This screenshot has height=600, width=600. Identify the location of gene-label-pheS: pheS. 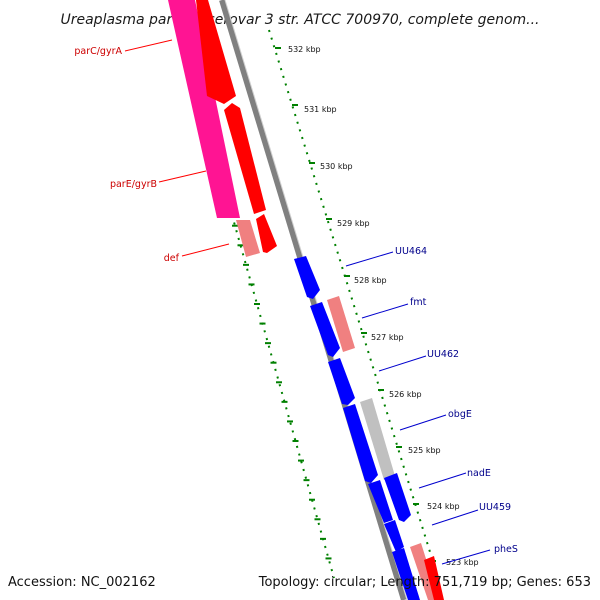
(506, 549).